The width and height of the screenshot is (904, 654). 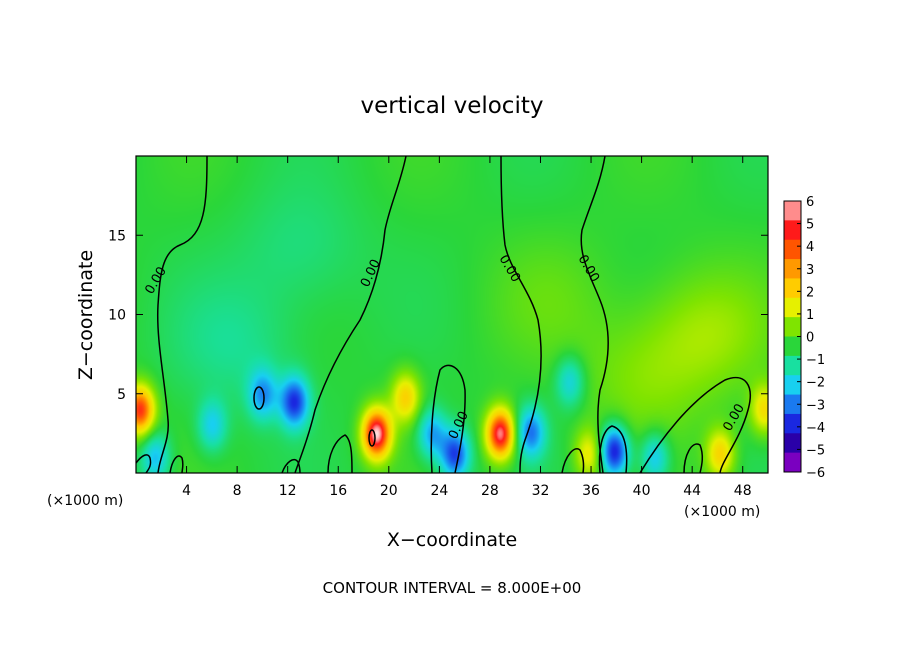 I want to click on colorbar-tick-label: 3, so click(x=810, y=270).